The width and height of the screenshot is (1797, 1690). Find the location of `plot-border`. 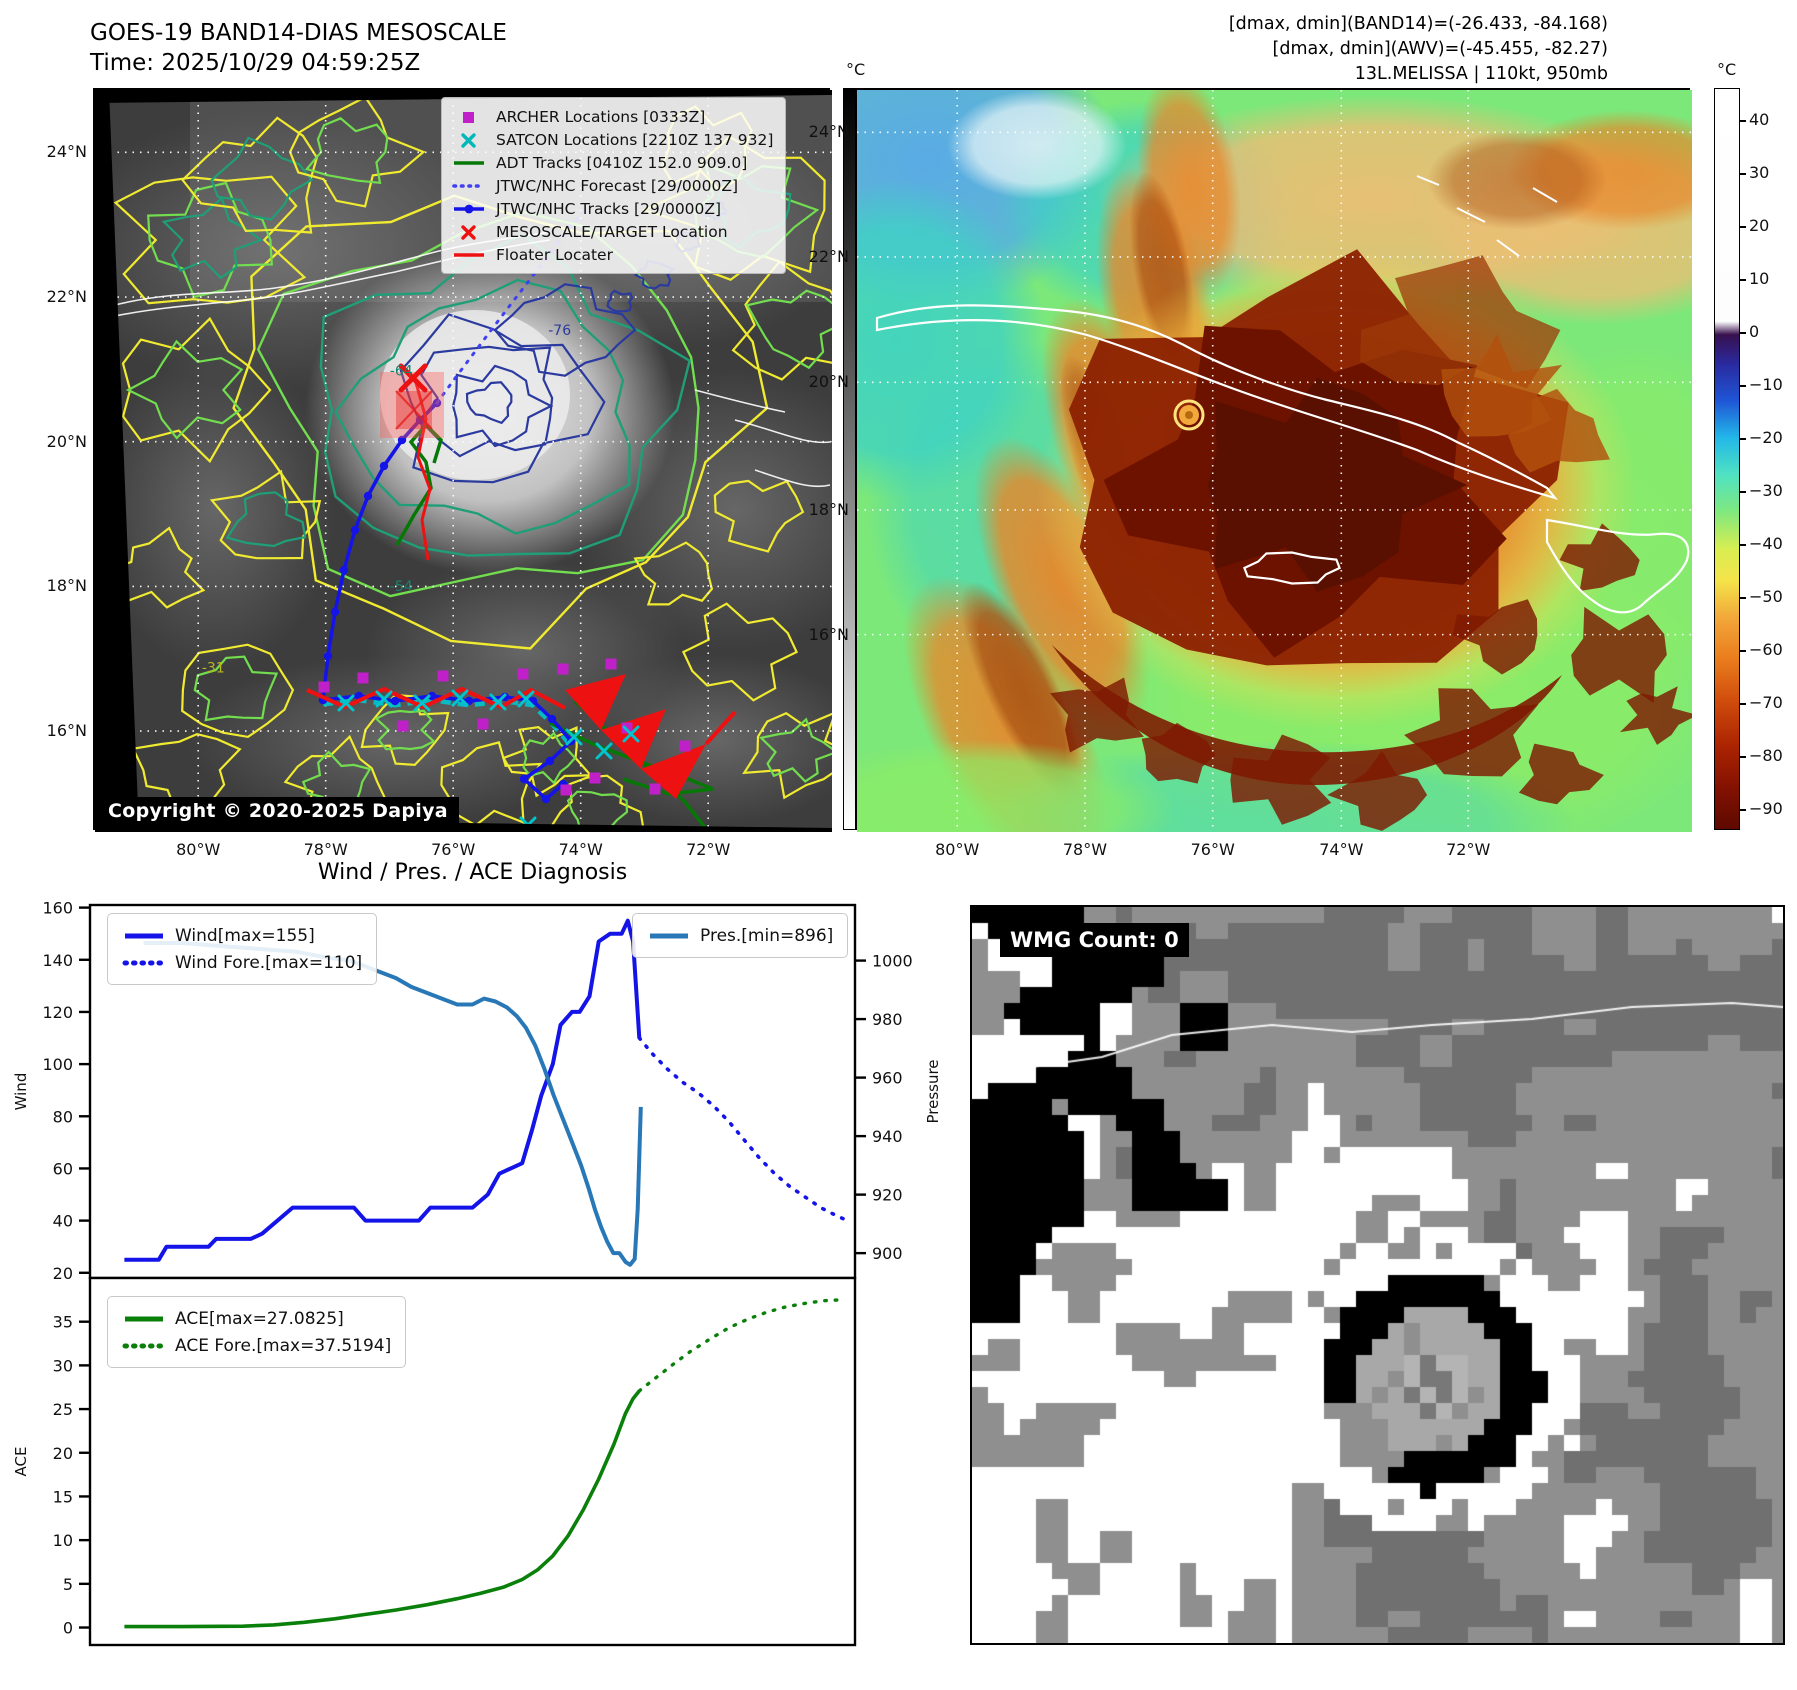

plot-border is located at coordinates (472, 1461).